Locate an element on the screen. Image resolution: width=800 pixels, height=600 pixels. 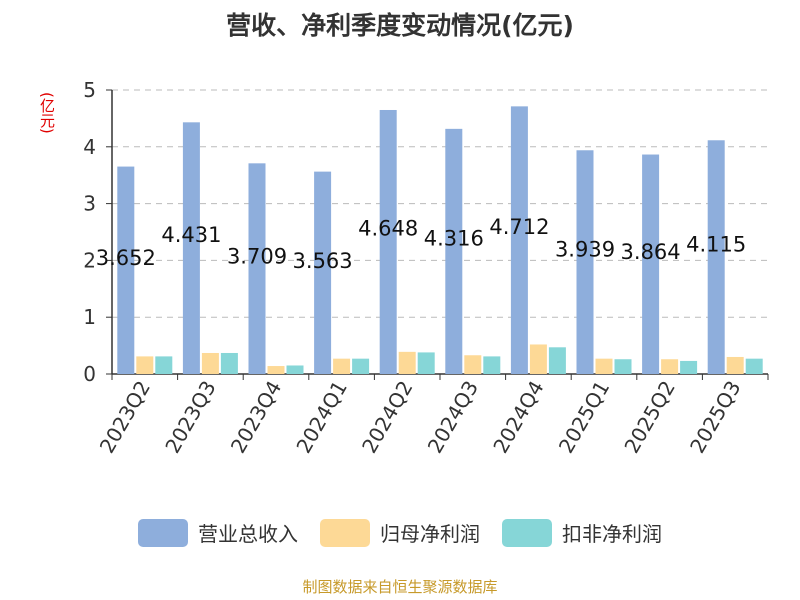
x-tick-label: 2025Q1 is located at coordinates (584, 417).